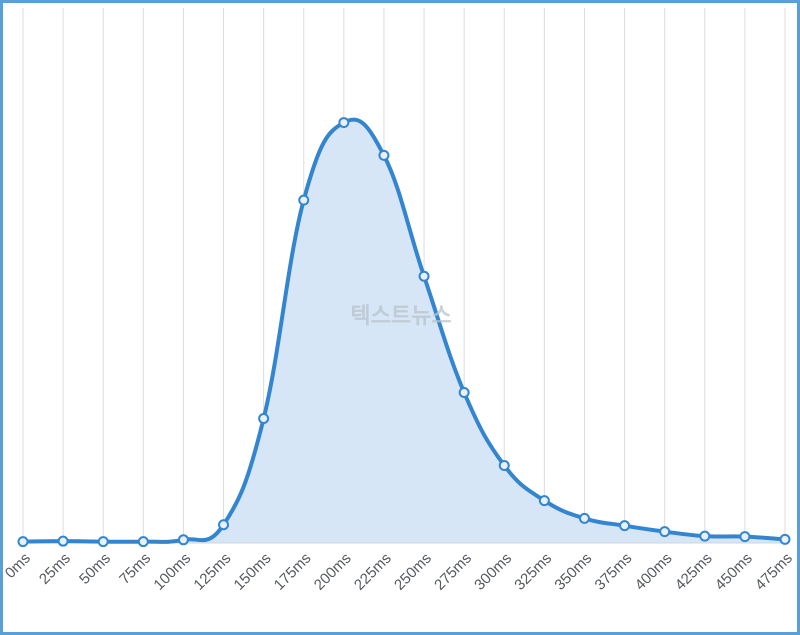 The image size is (800, 635). Describe the element at coordinates (694, 572) in the screenshot. I see `x-tick-label-425ms: 425ms` at that location.